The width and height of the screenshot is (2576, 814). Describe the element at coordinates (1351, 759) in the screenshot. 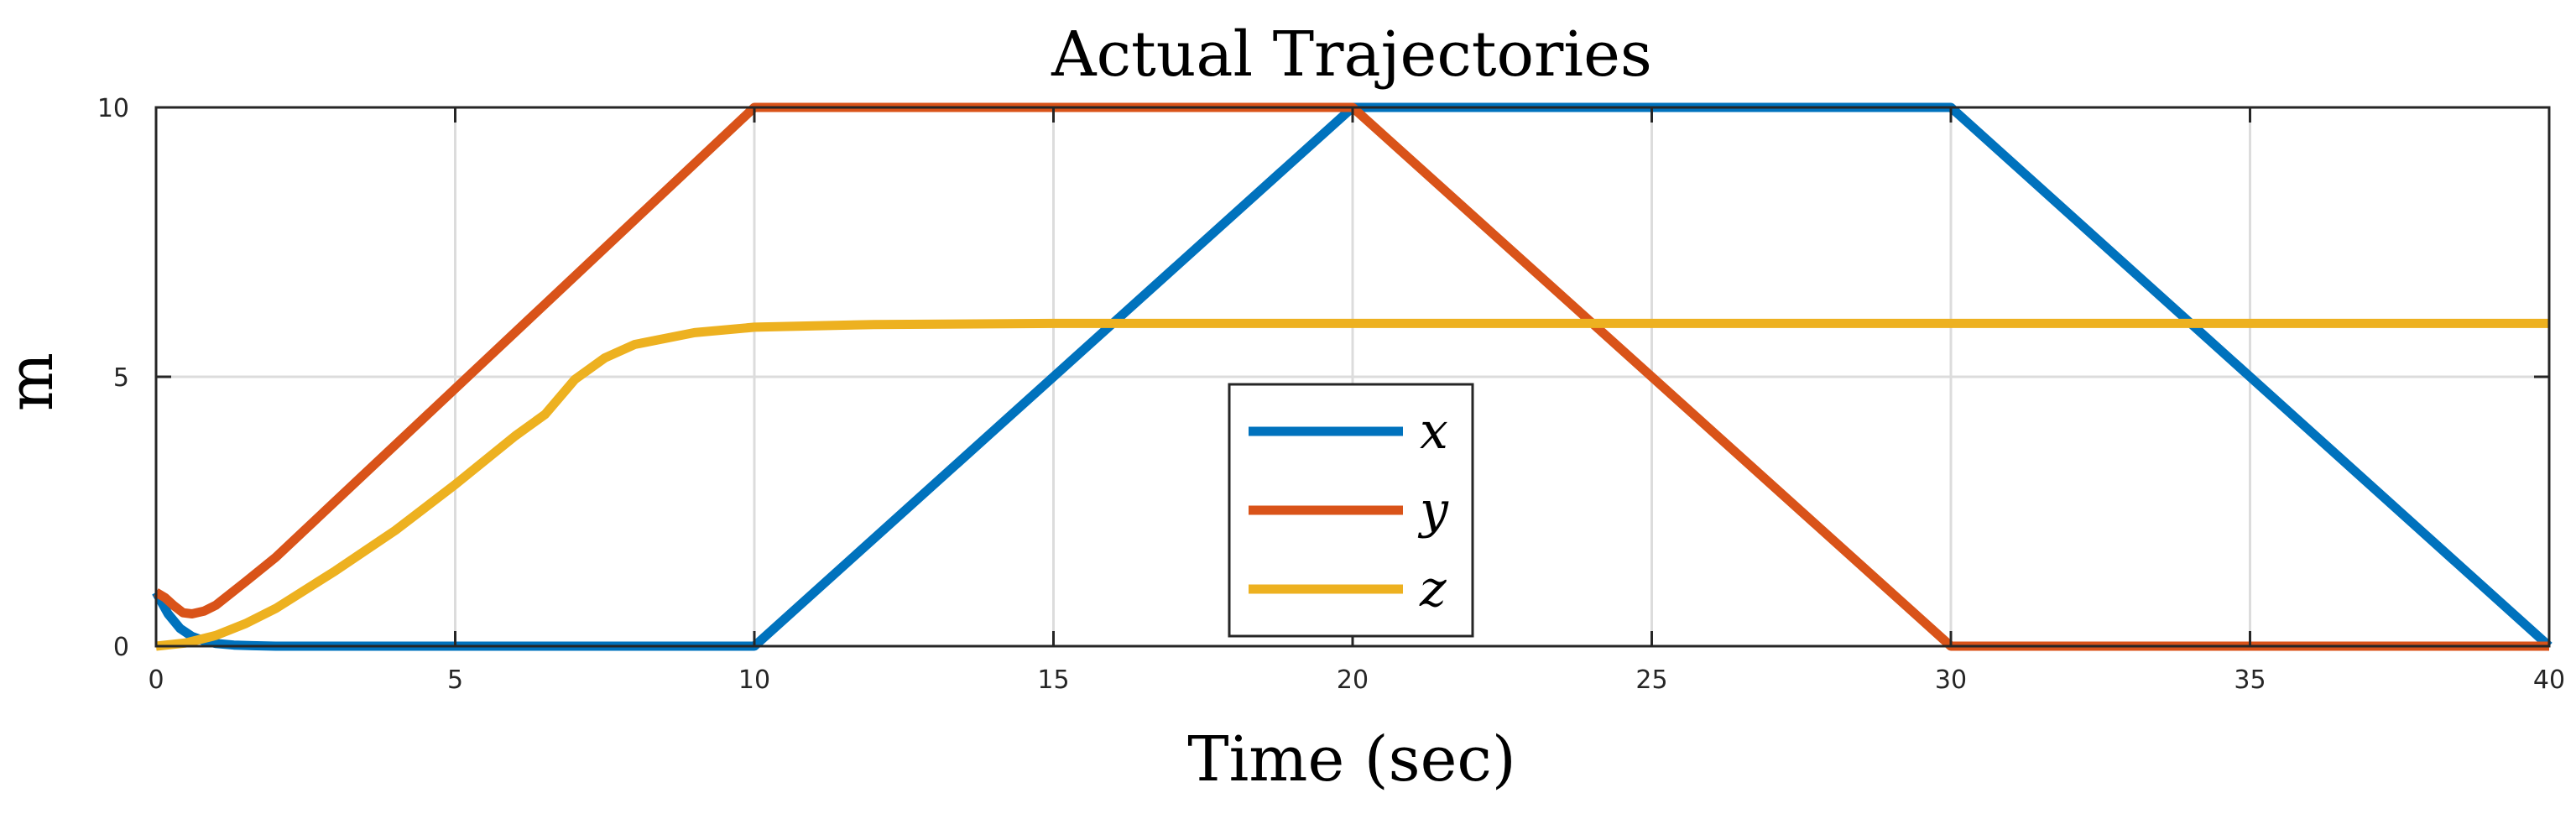

I see `x-axis-label: Time (sec)` at that location.